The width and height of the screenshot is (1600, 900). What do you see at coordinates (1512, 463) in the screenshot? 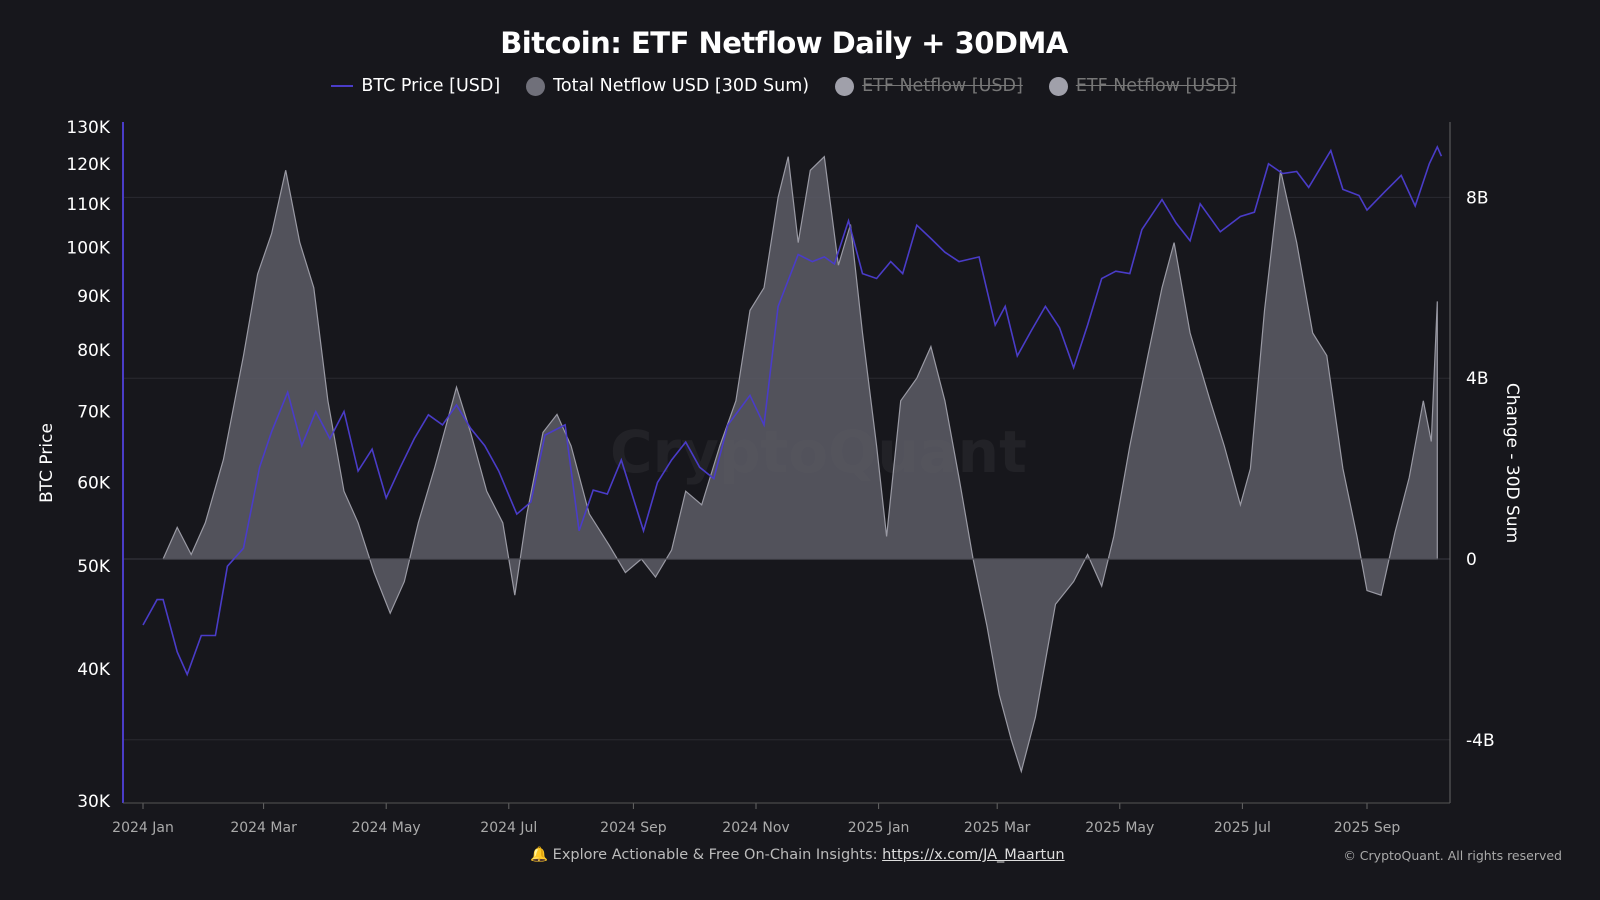
I see `y-right-axis-label: Change - 30D Sum` at bounding box center [1512, 463].